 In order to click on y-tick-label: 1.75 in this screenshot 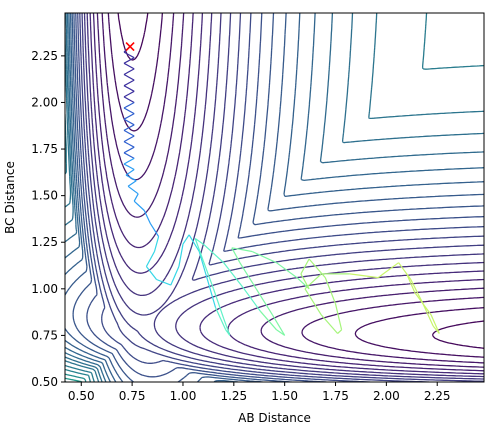, I will do `click(44, 149)`.